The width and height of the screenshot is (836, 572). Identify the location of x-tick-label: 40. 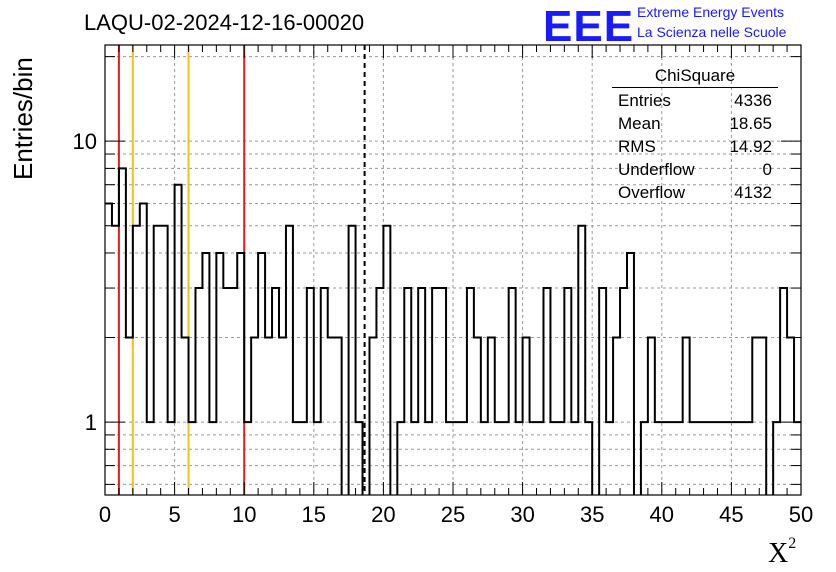
(662, 514).